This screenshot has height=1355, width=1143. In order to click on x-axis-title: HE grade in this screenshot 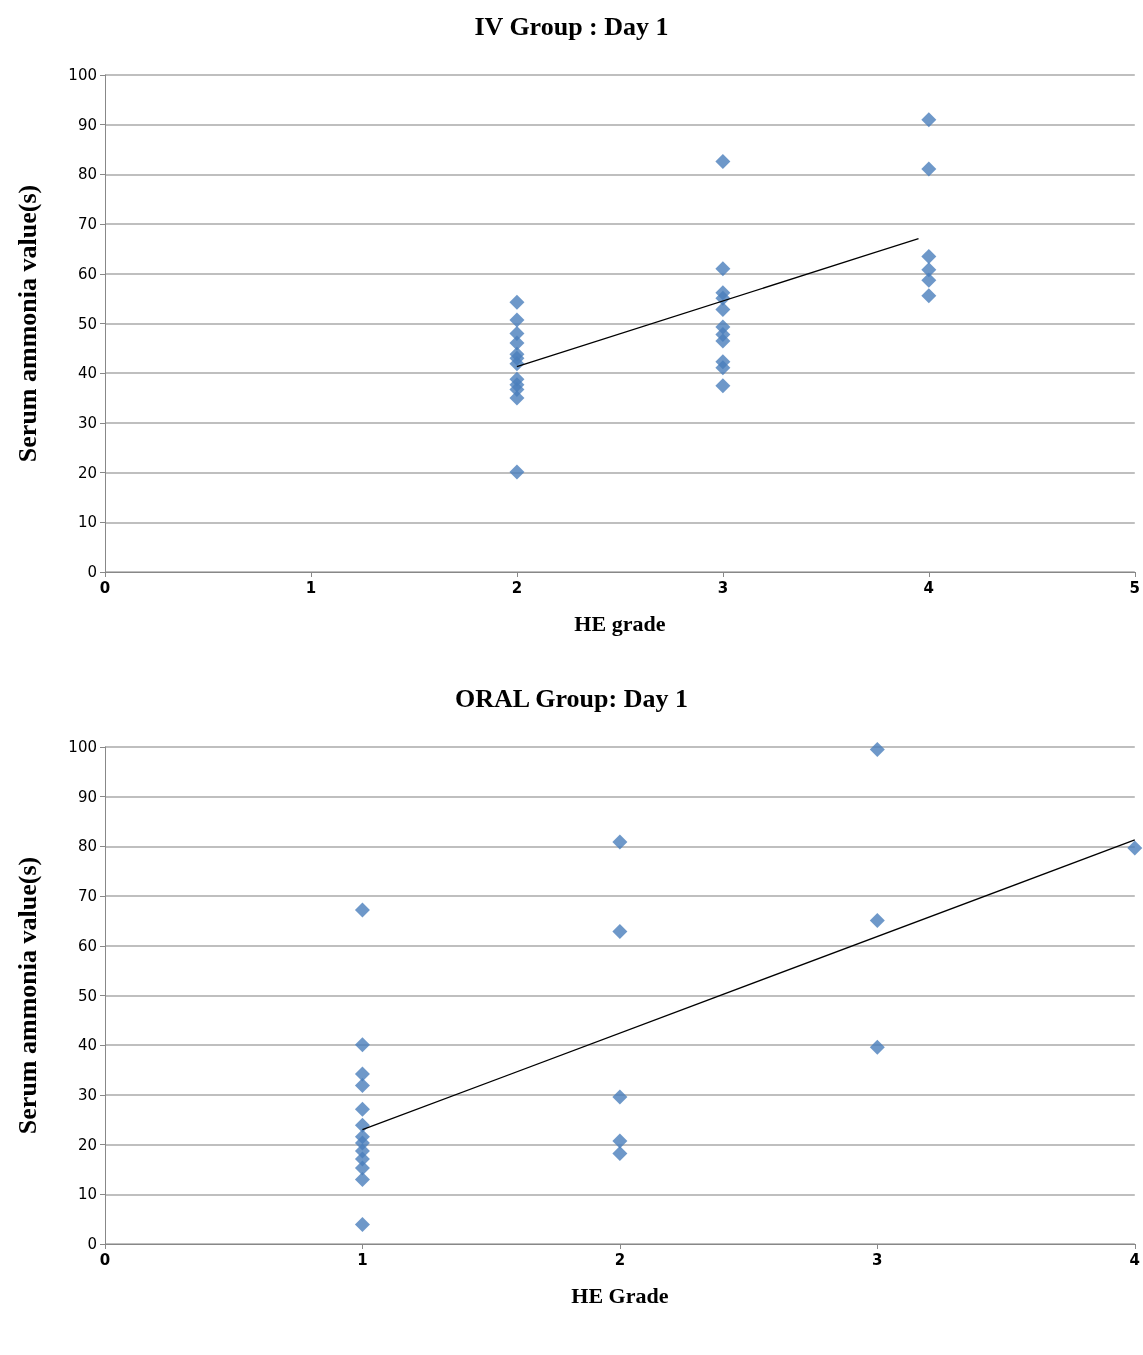, I will do `click(620, 623)`.